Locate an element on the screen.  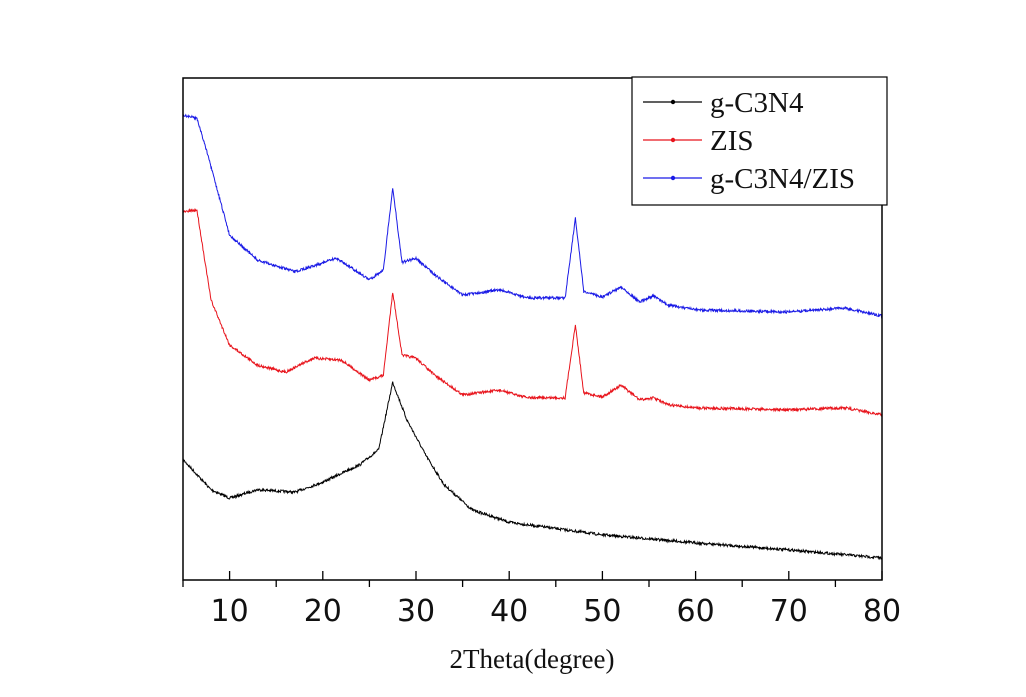
legend-label: g-C3N4/ZIS is located at coordinates (782, 179).